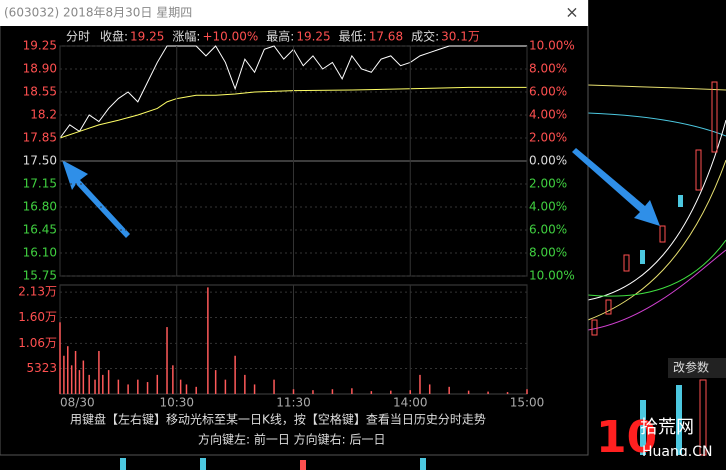 The height and width of the screenshot is (470, 726). What do you see at coordinates (527, 403) in the screenshot?
I see `x-tick-label: 15:00` at bounding box center [527, 403].